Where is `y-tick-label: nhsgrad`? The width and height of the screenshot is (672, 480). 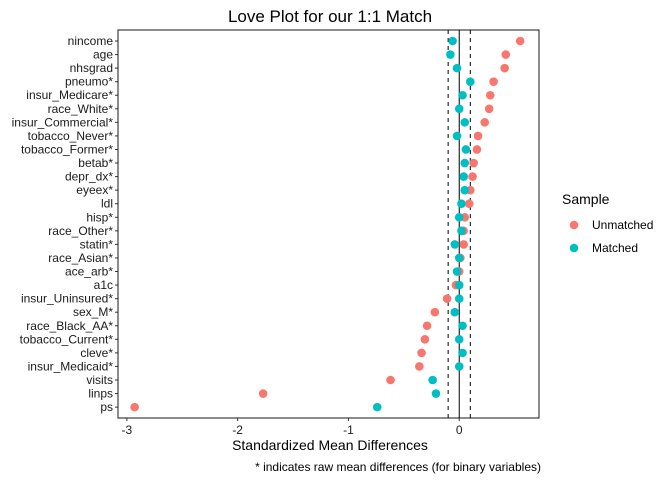 y-tick-label: nhsgrad is located at coordinates (91, 68).